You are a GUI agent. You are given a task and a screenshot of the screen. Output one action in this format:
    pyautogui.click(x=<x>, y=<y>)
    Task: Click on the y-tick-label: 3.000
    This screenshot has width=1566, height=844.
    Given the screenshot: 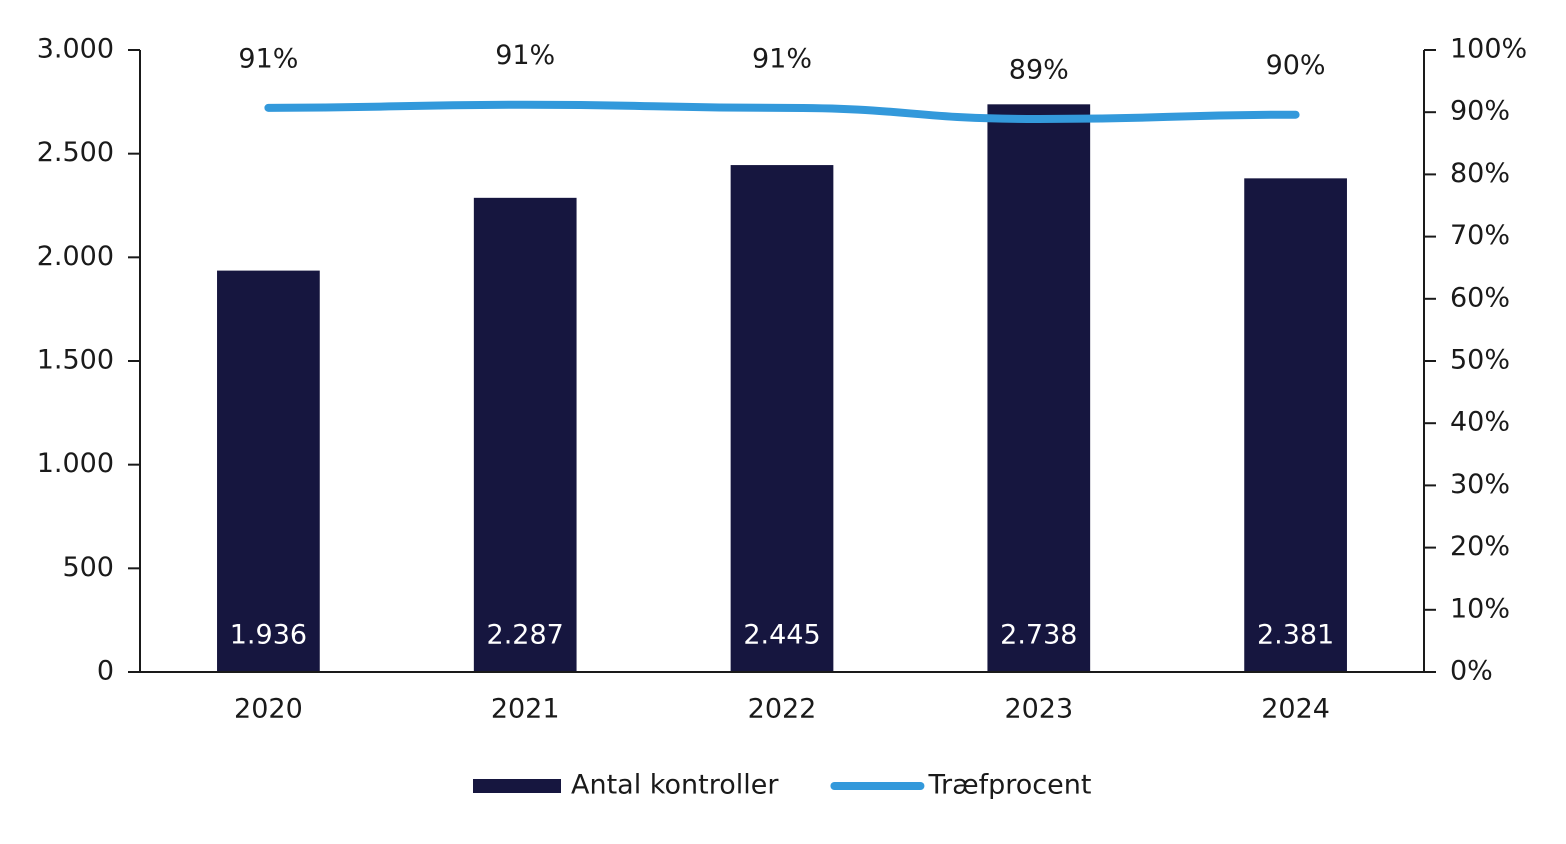 What is the action you would take?
    pyautogui.click(x=75, y=49)
    